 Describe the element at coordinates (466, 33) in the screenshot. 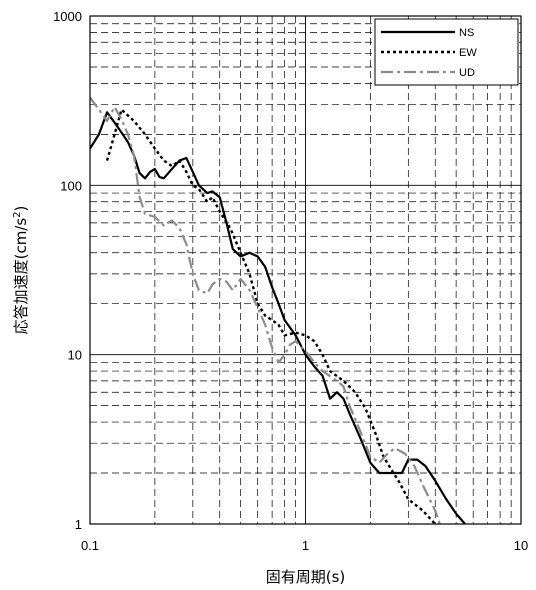

I see `legend-label-ns: NS` at that location.